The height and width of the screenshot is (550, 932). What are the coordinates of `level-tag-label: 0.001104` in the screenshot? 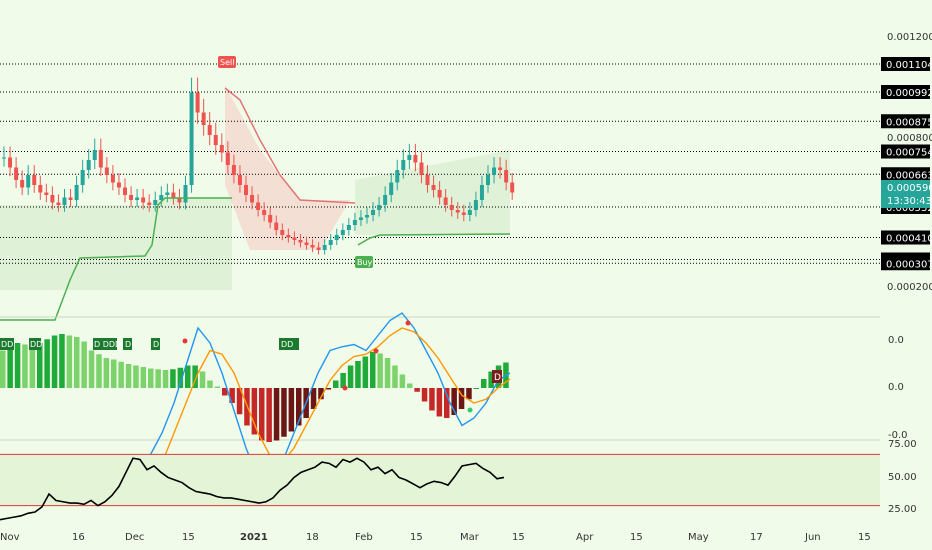 It's located at (909, 65).